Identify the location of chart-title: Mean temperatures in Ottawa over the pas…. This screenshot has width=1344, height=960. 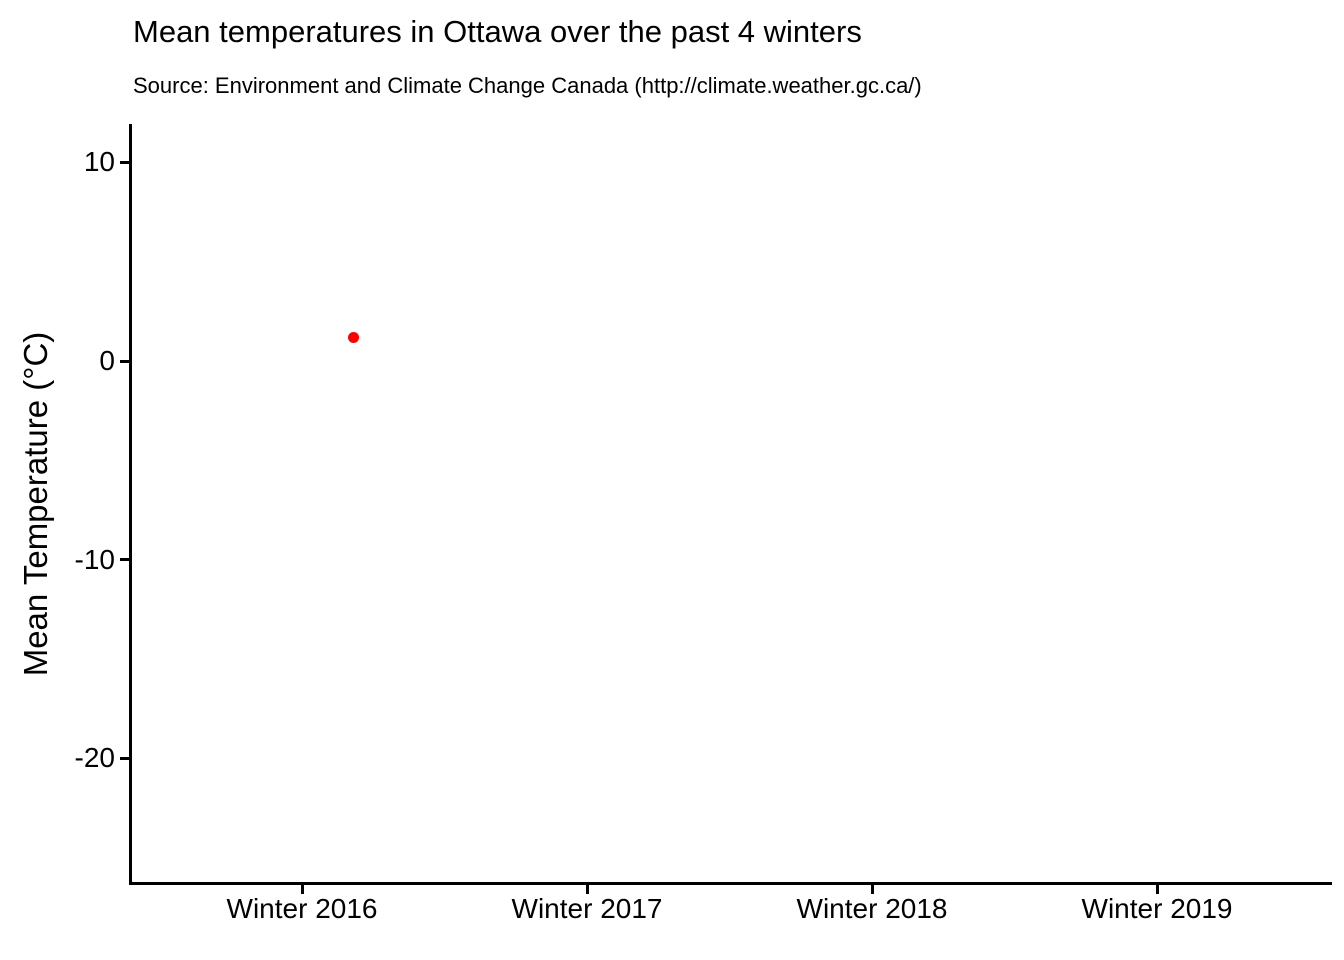
(497, 31).